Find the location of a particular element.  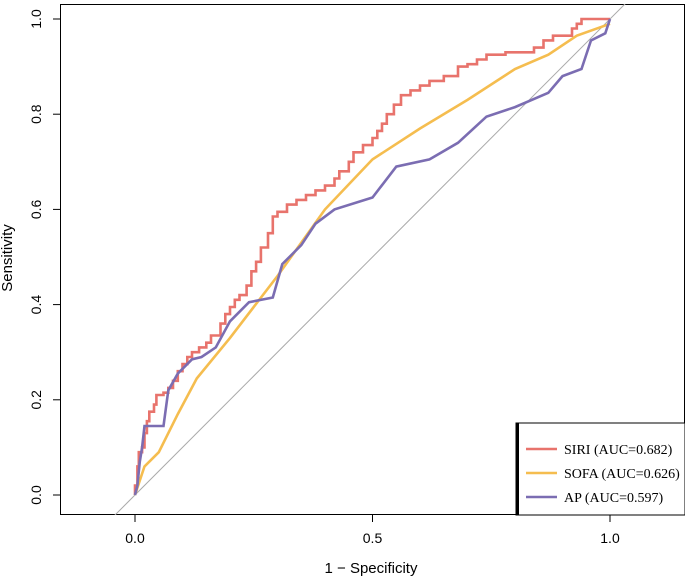

x-tick-label: 0.5 is located at coordinates (373, 538).